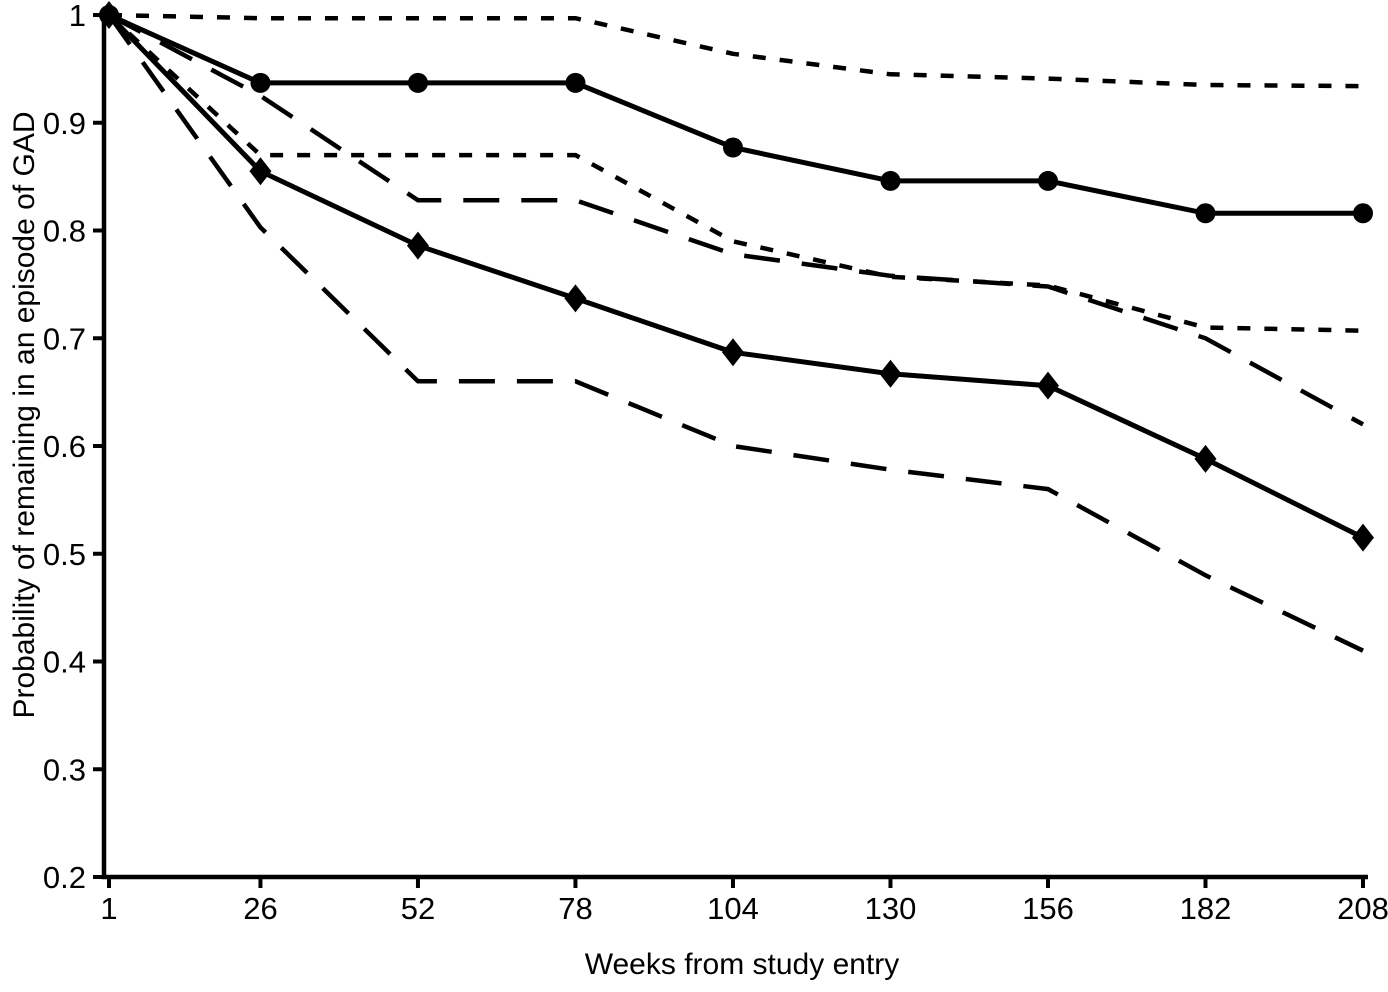  What do you see at coordinates (736, 50) in the screenshot?
I see `series-line-circle-group-upper-95ci` at bounding box center [736, 50].